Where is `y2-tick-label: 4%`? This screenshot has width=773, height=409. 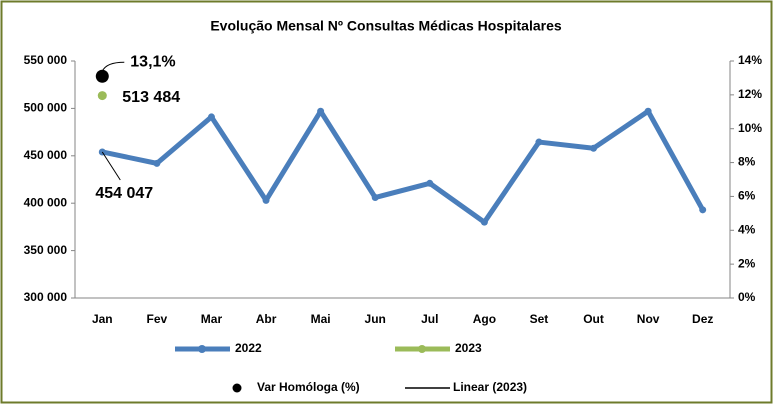 y2-tick-label: 4% is located at coordinates (747, 229).